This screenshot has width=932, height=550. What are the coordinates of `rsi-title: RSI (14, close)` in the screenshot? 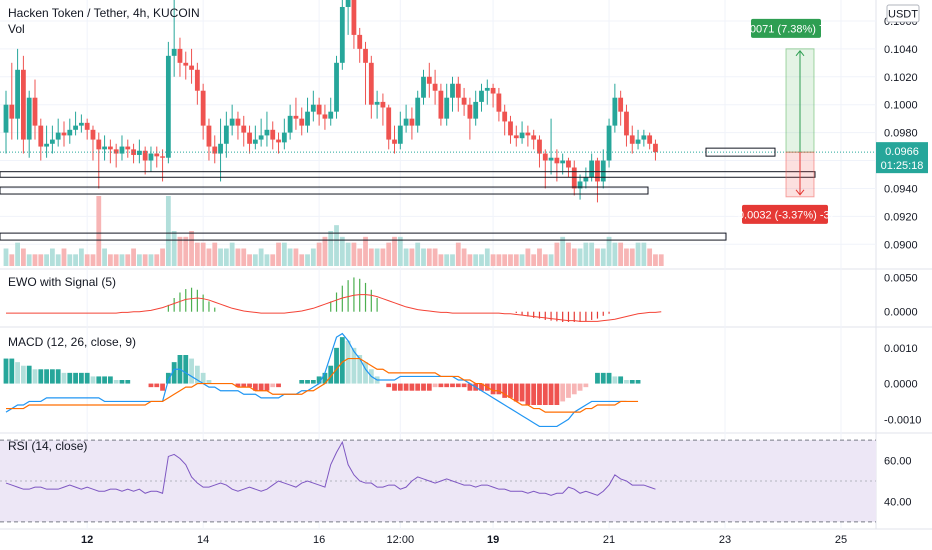 It's located at (47, 446).